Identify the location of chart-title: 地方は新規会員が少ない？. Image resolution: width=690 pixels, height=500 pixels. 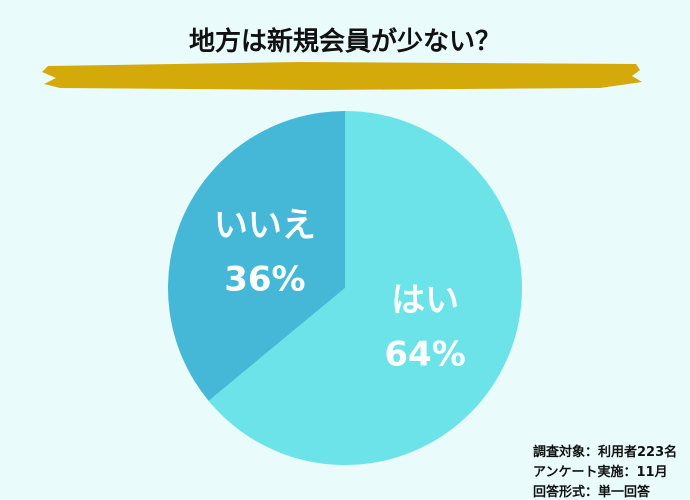
(345, 41).